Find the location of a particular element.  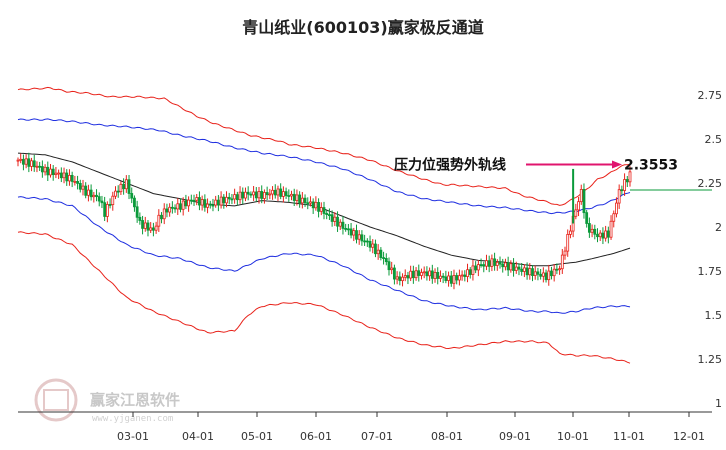

annotation-value: 2.3553 is located at coordinates (651, 165).